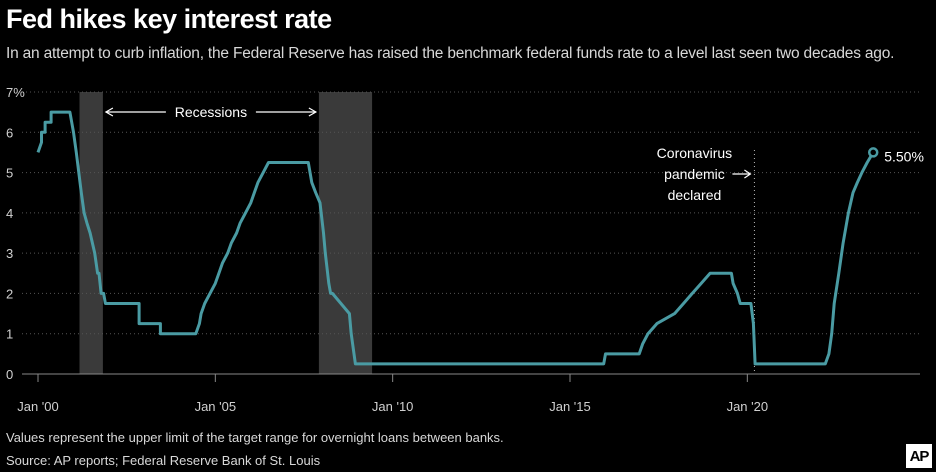  I want to click on y-tick-label: 2, so click(9, 293).